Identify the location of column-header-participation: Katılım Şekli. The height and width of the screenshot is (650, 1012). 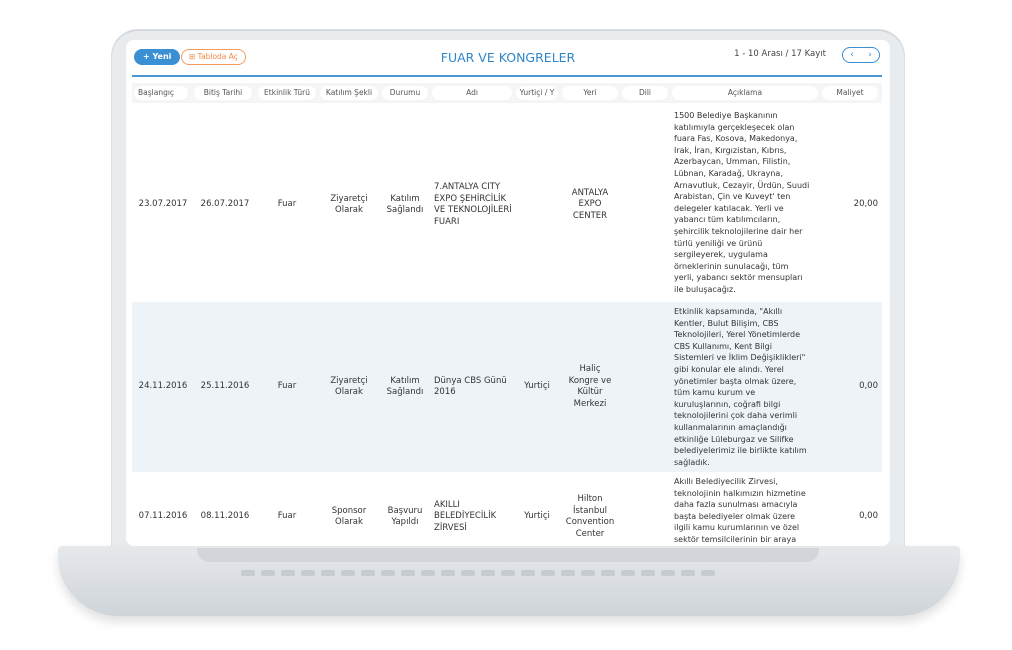
(349, 93).